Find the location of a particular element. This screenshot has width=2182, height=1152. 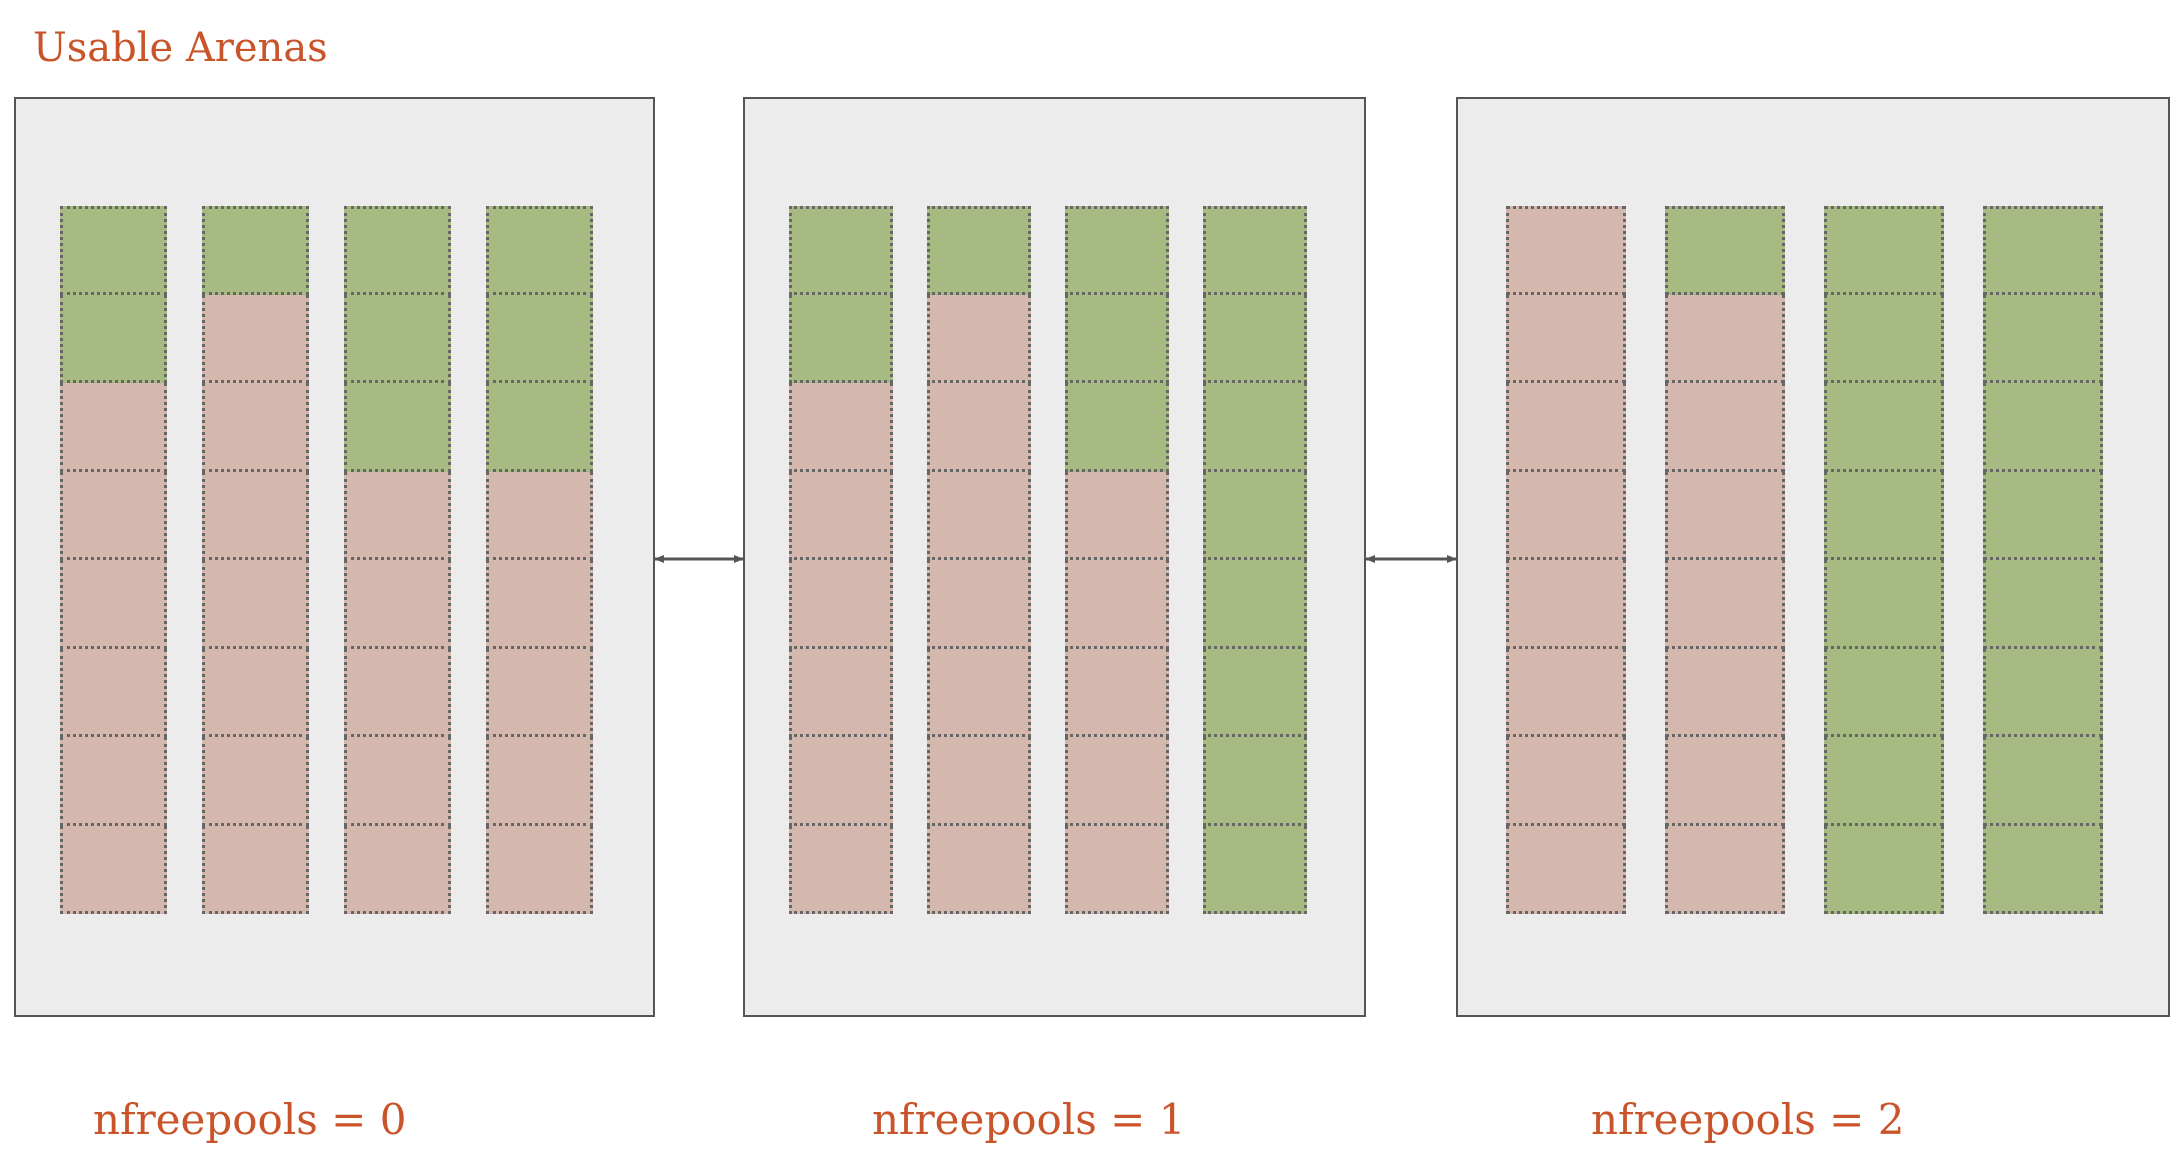

arena-caption: nfreepools = 1 is located at coordinates (1029, 1119).